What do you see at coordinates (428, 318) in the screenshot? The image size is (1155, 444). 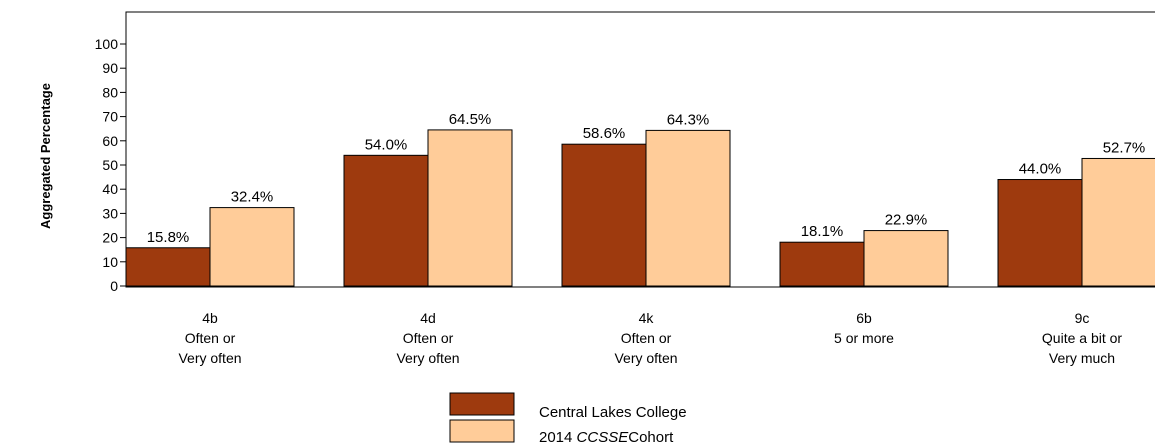 I see `category-label: 4d` at bounding box center [428, 318].